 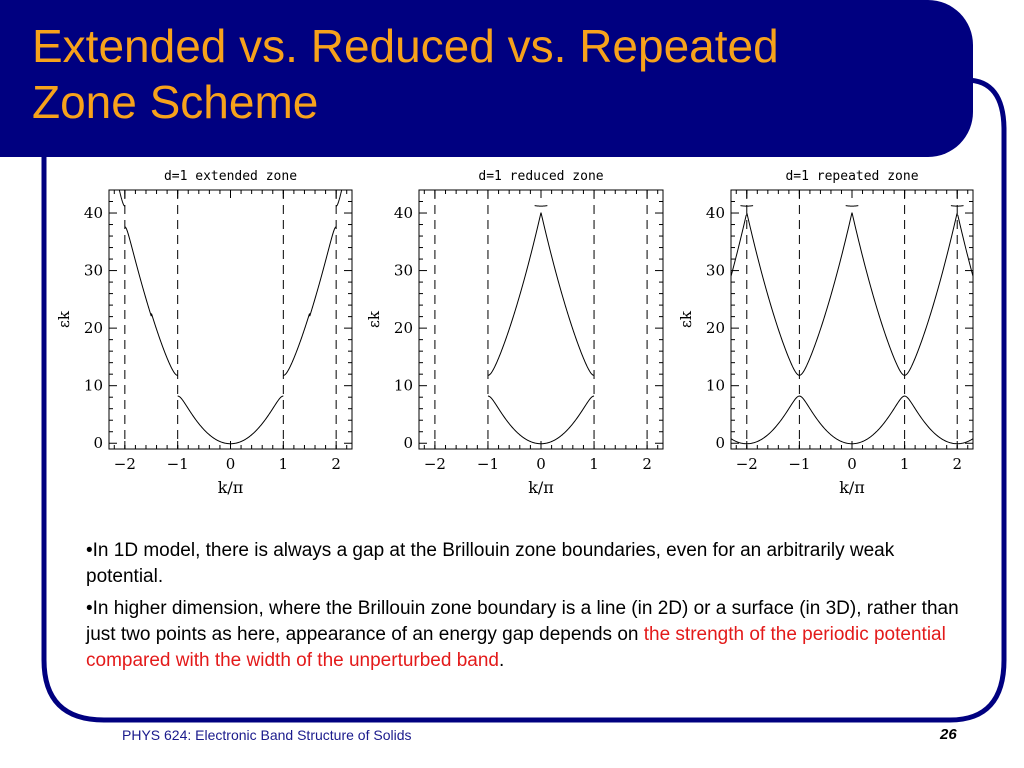 I want to click on page-number: 26, so click(x=948, y=734).